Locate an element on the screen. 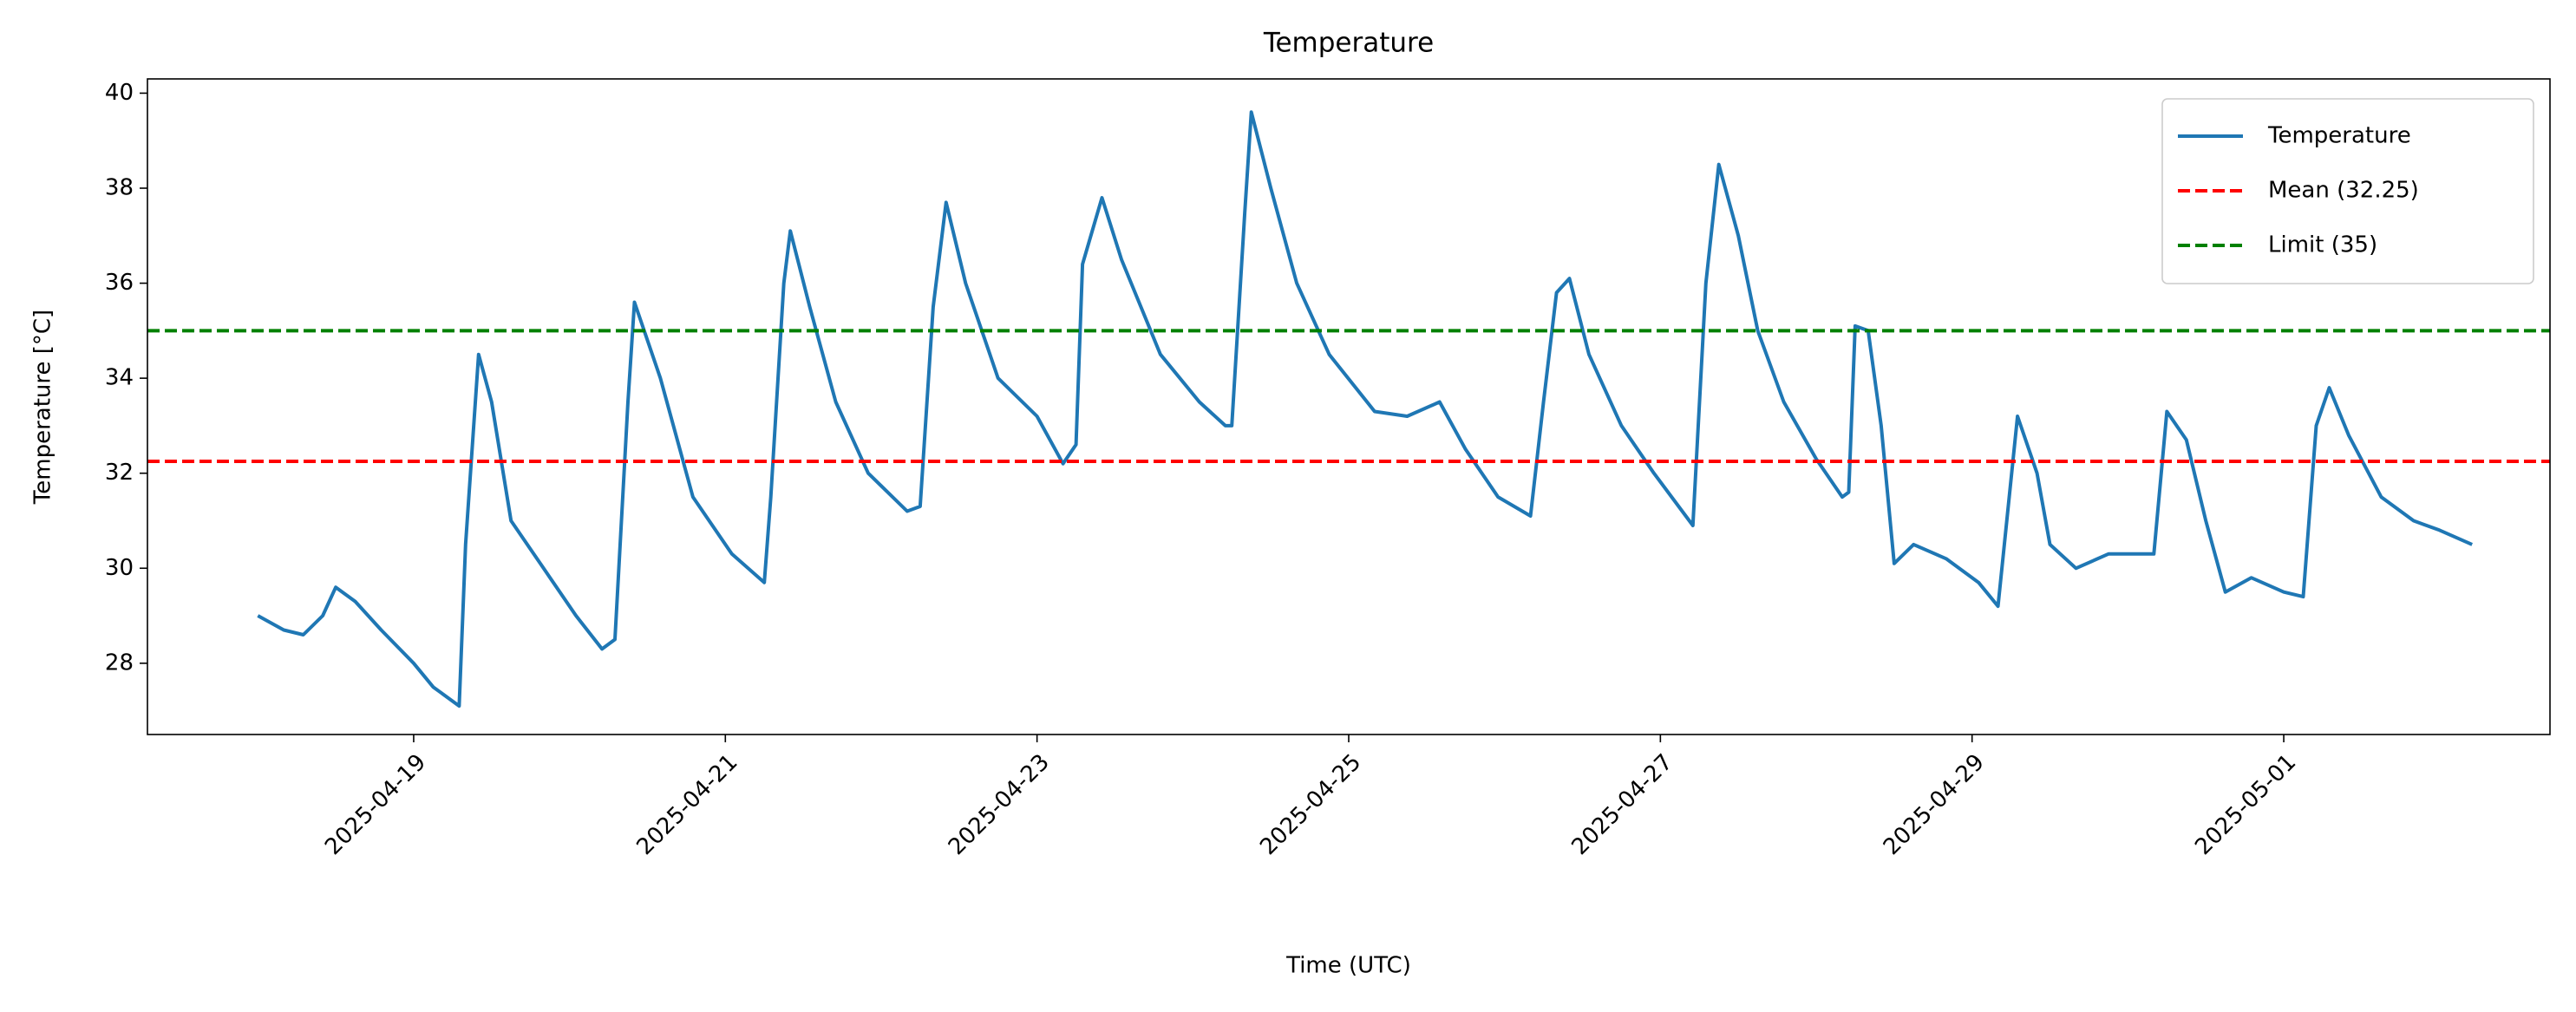 This screenshot has width=2576, height=1012. y-tick-label: 28 is located at coordinates (119, 663).